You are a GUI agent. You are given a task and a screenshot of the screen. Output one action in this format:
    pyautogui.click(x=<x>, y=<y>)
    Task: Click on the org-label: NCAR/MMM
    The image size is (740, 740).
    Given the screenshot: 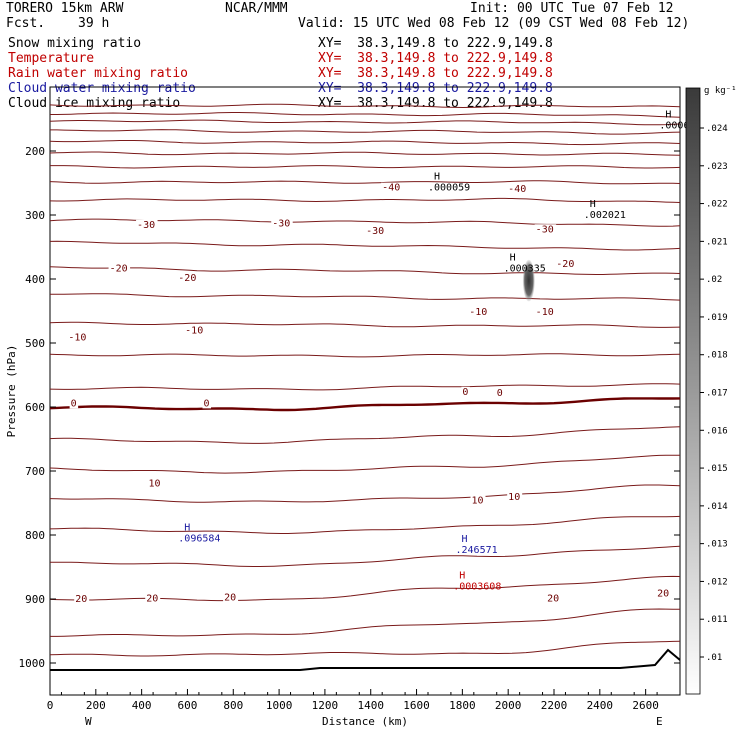 What is the action you would take?
    pyautogui.click(x=256, y=8)
    